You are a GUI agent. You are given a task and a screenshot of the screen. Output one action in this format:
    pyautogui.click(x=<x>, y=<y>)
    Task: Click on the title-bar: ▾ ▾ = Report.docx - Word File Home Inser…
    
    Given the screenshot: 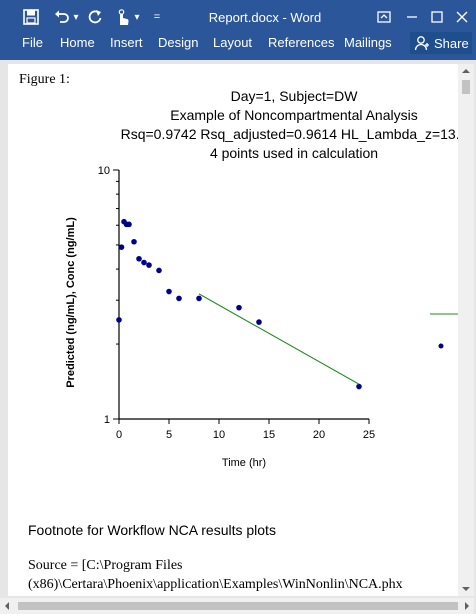 What is the action you would take?
    pyautogui.click(x=238, y=30)
    